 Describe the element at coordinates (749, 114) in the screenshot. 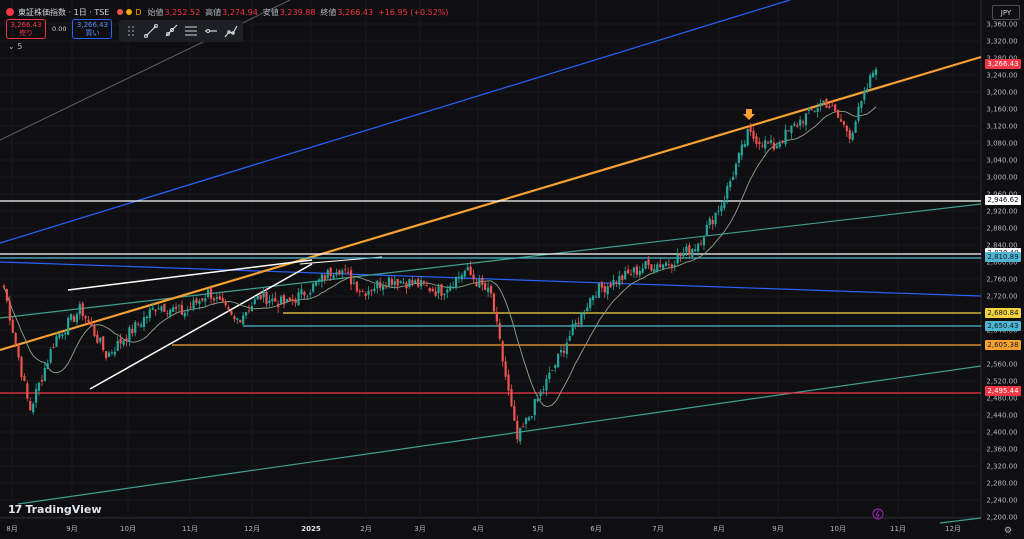

I see `orange-arrow-marker` at that location.